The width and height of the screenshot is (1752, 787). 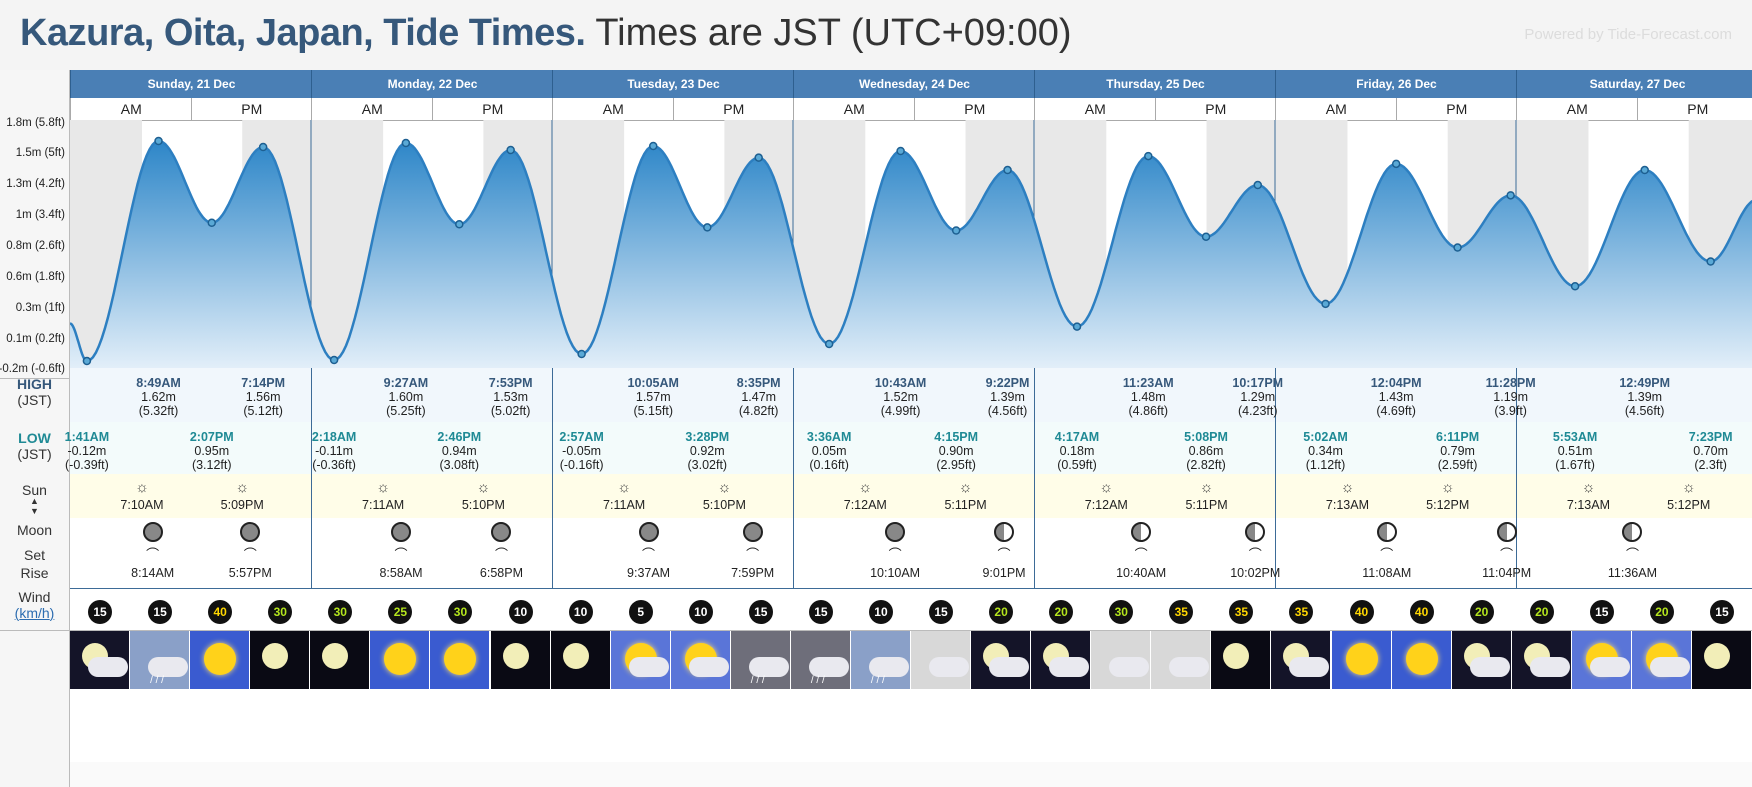 I want to click on y-axis-tick-label: -0.2m (-0.6ft), so click(x=32, y=369).